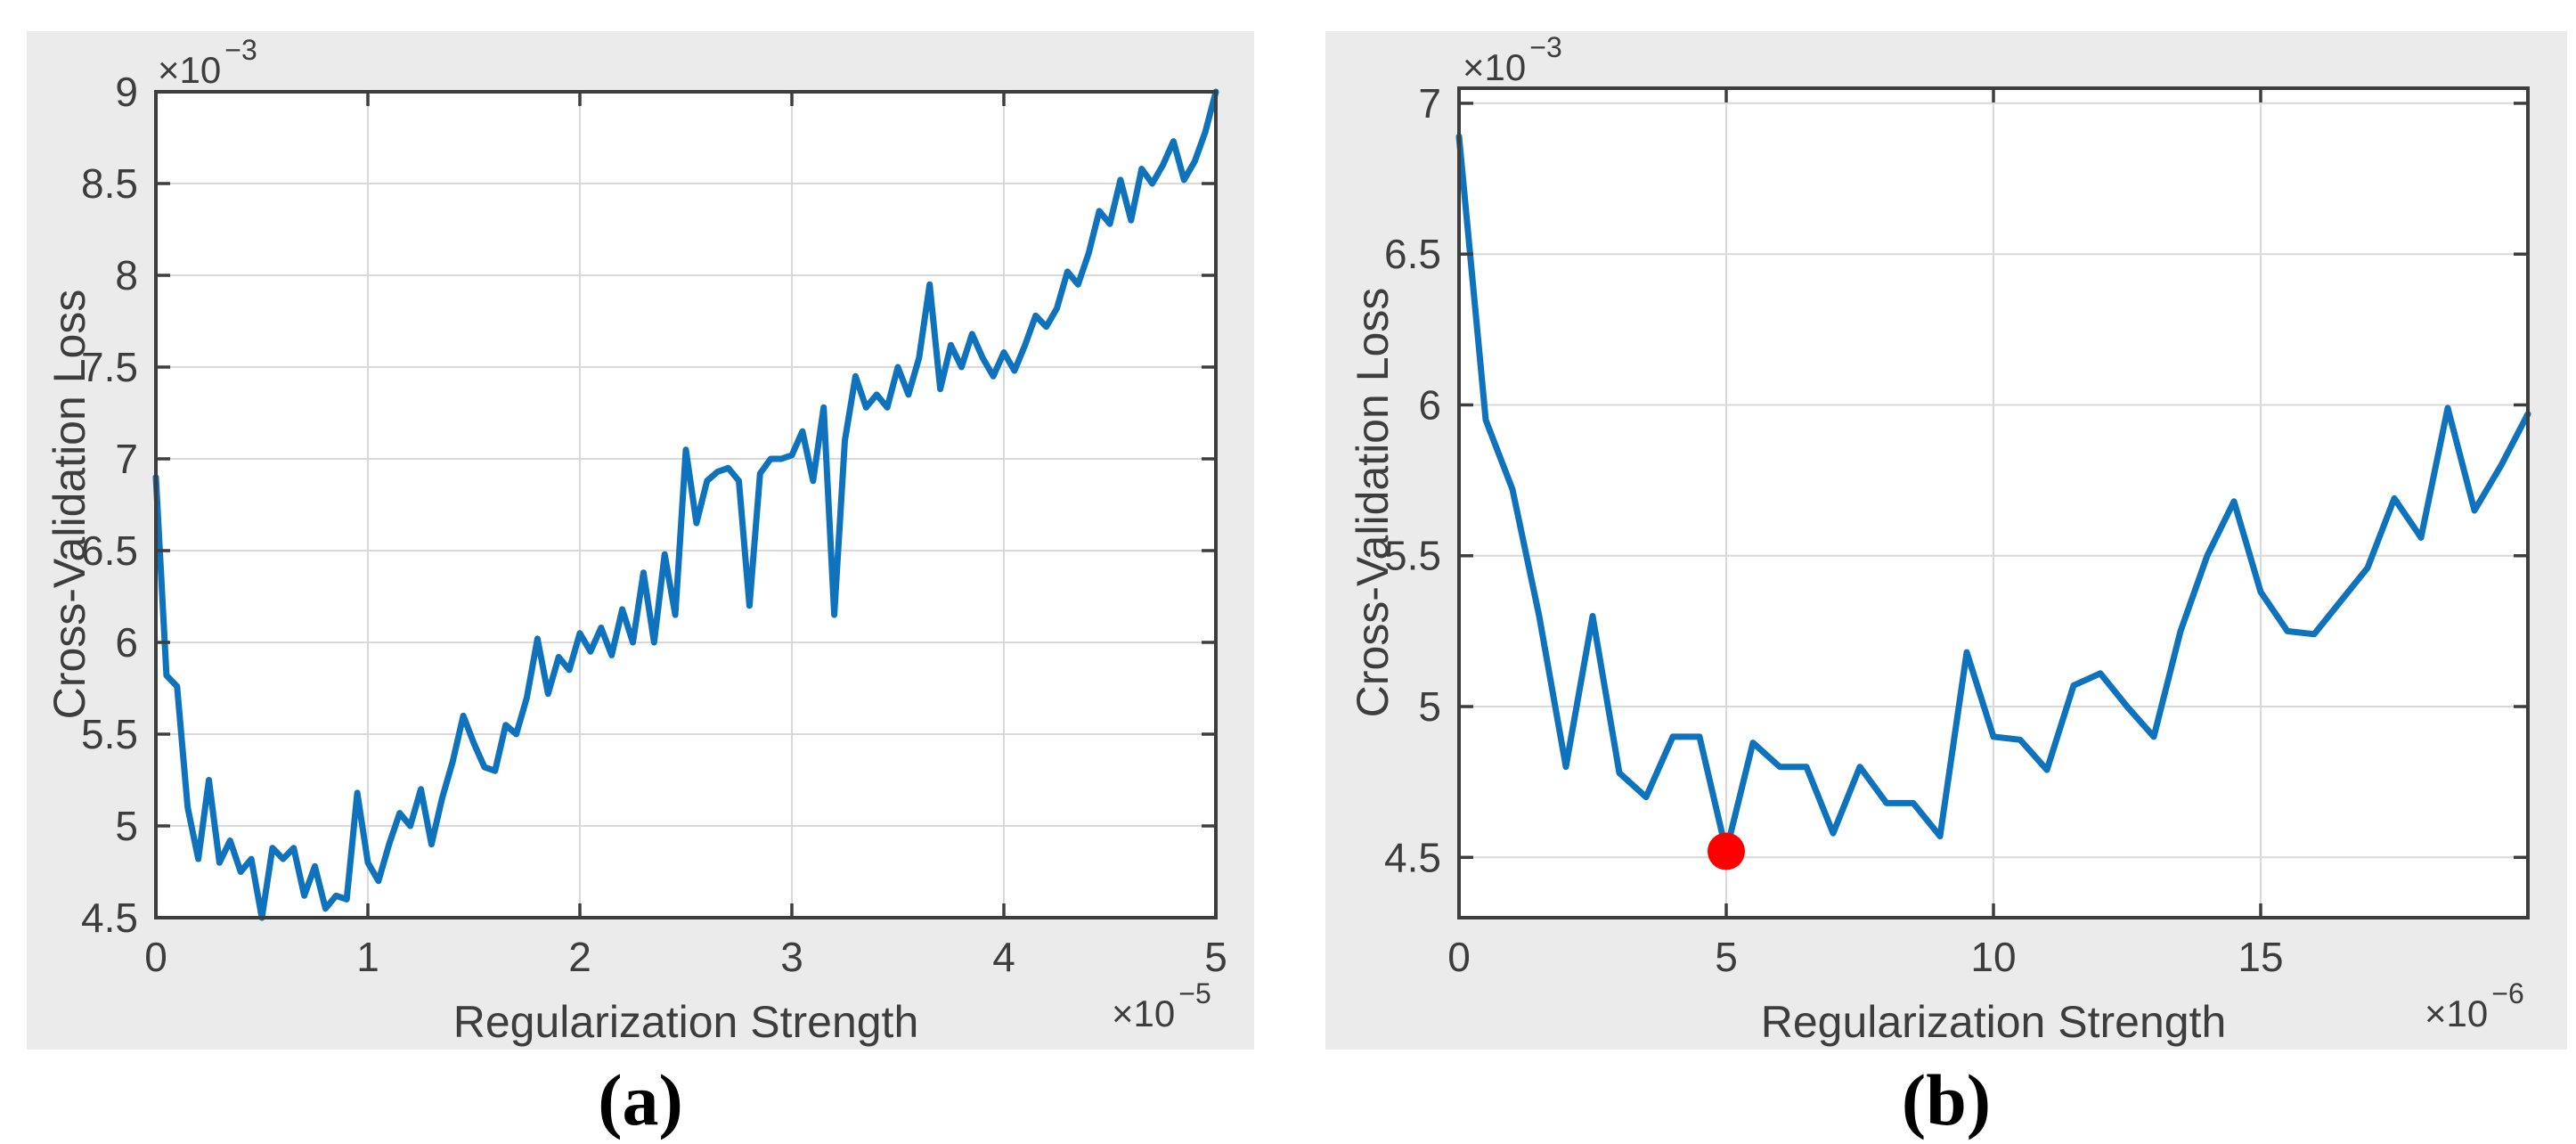 Image resolution: width=2576 pixels, height=1144 pixels. I want to click on x-axis-exponent-b: ×10 −6, so click(2475, 1005).